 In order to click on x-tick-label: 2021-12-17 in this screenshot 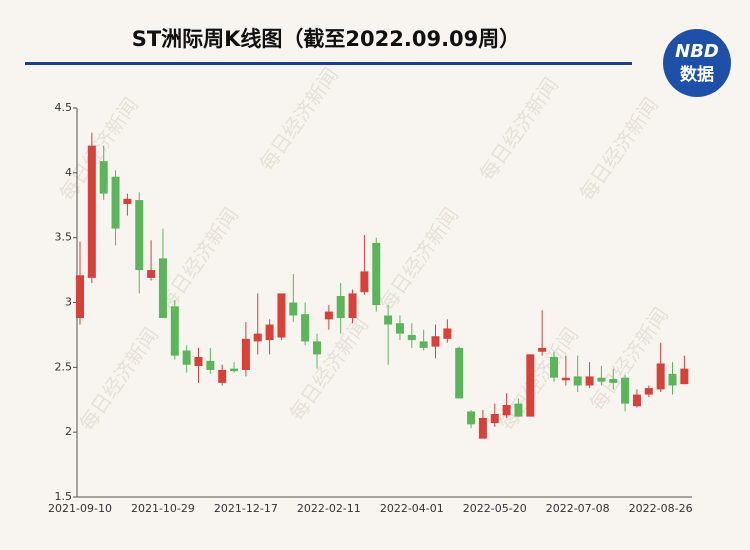, I will do `click(246, 508)`.